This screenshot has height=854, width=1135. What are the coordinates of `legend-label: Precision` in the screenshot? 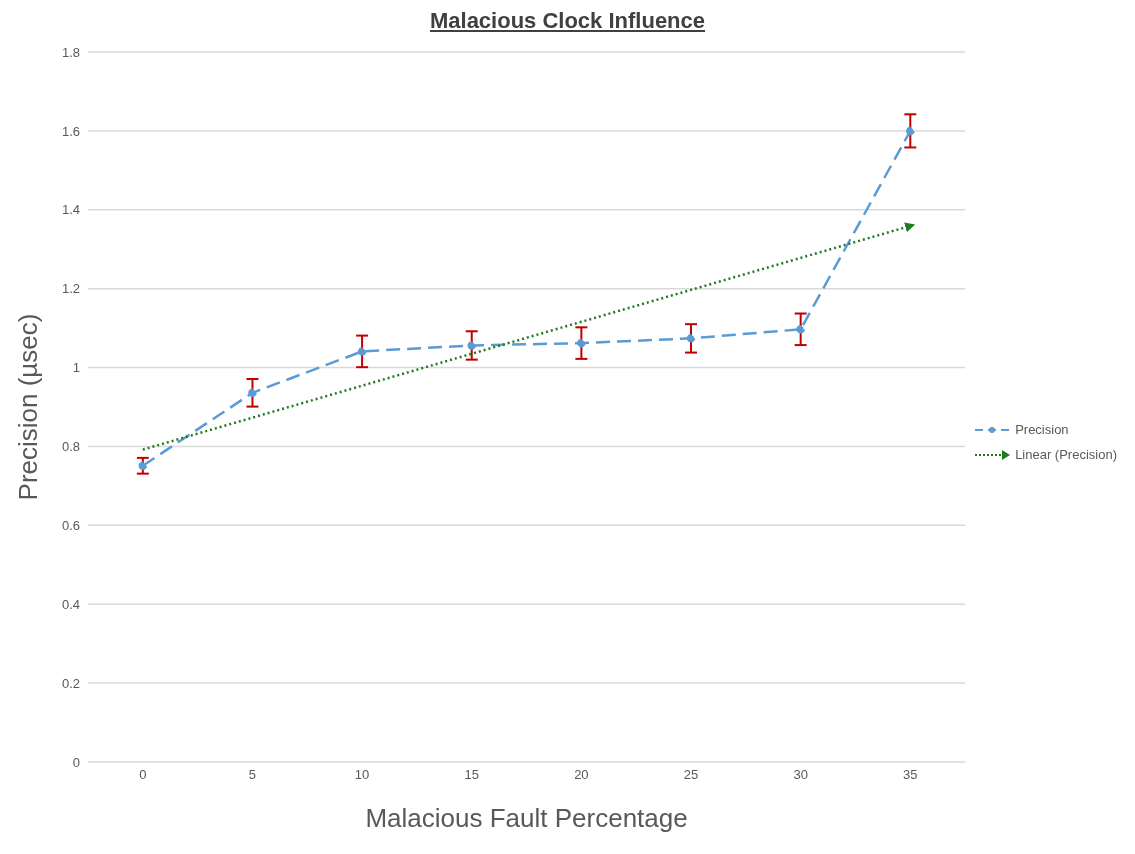 It's located at (1042, 429).